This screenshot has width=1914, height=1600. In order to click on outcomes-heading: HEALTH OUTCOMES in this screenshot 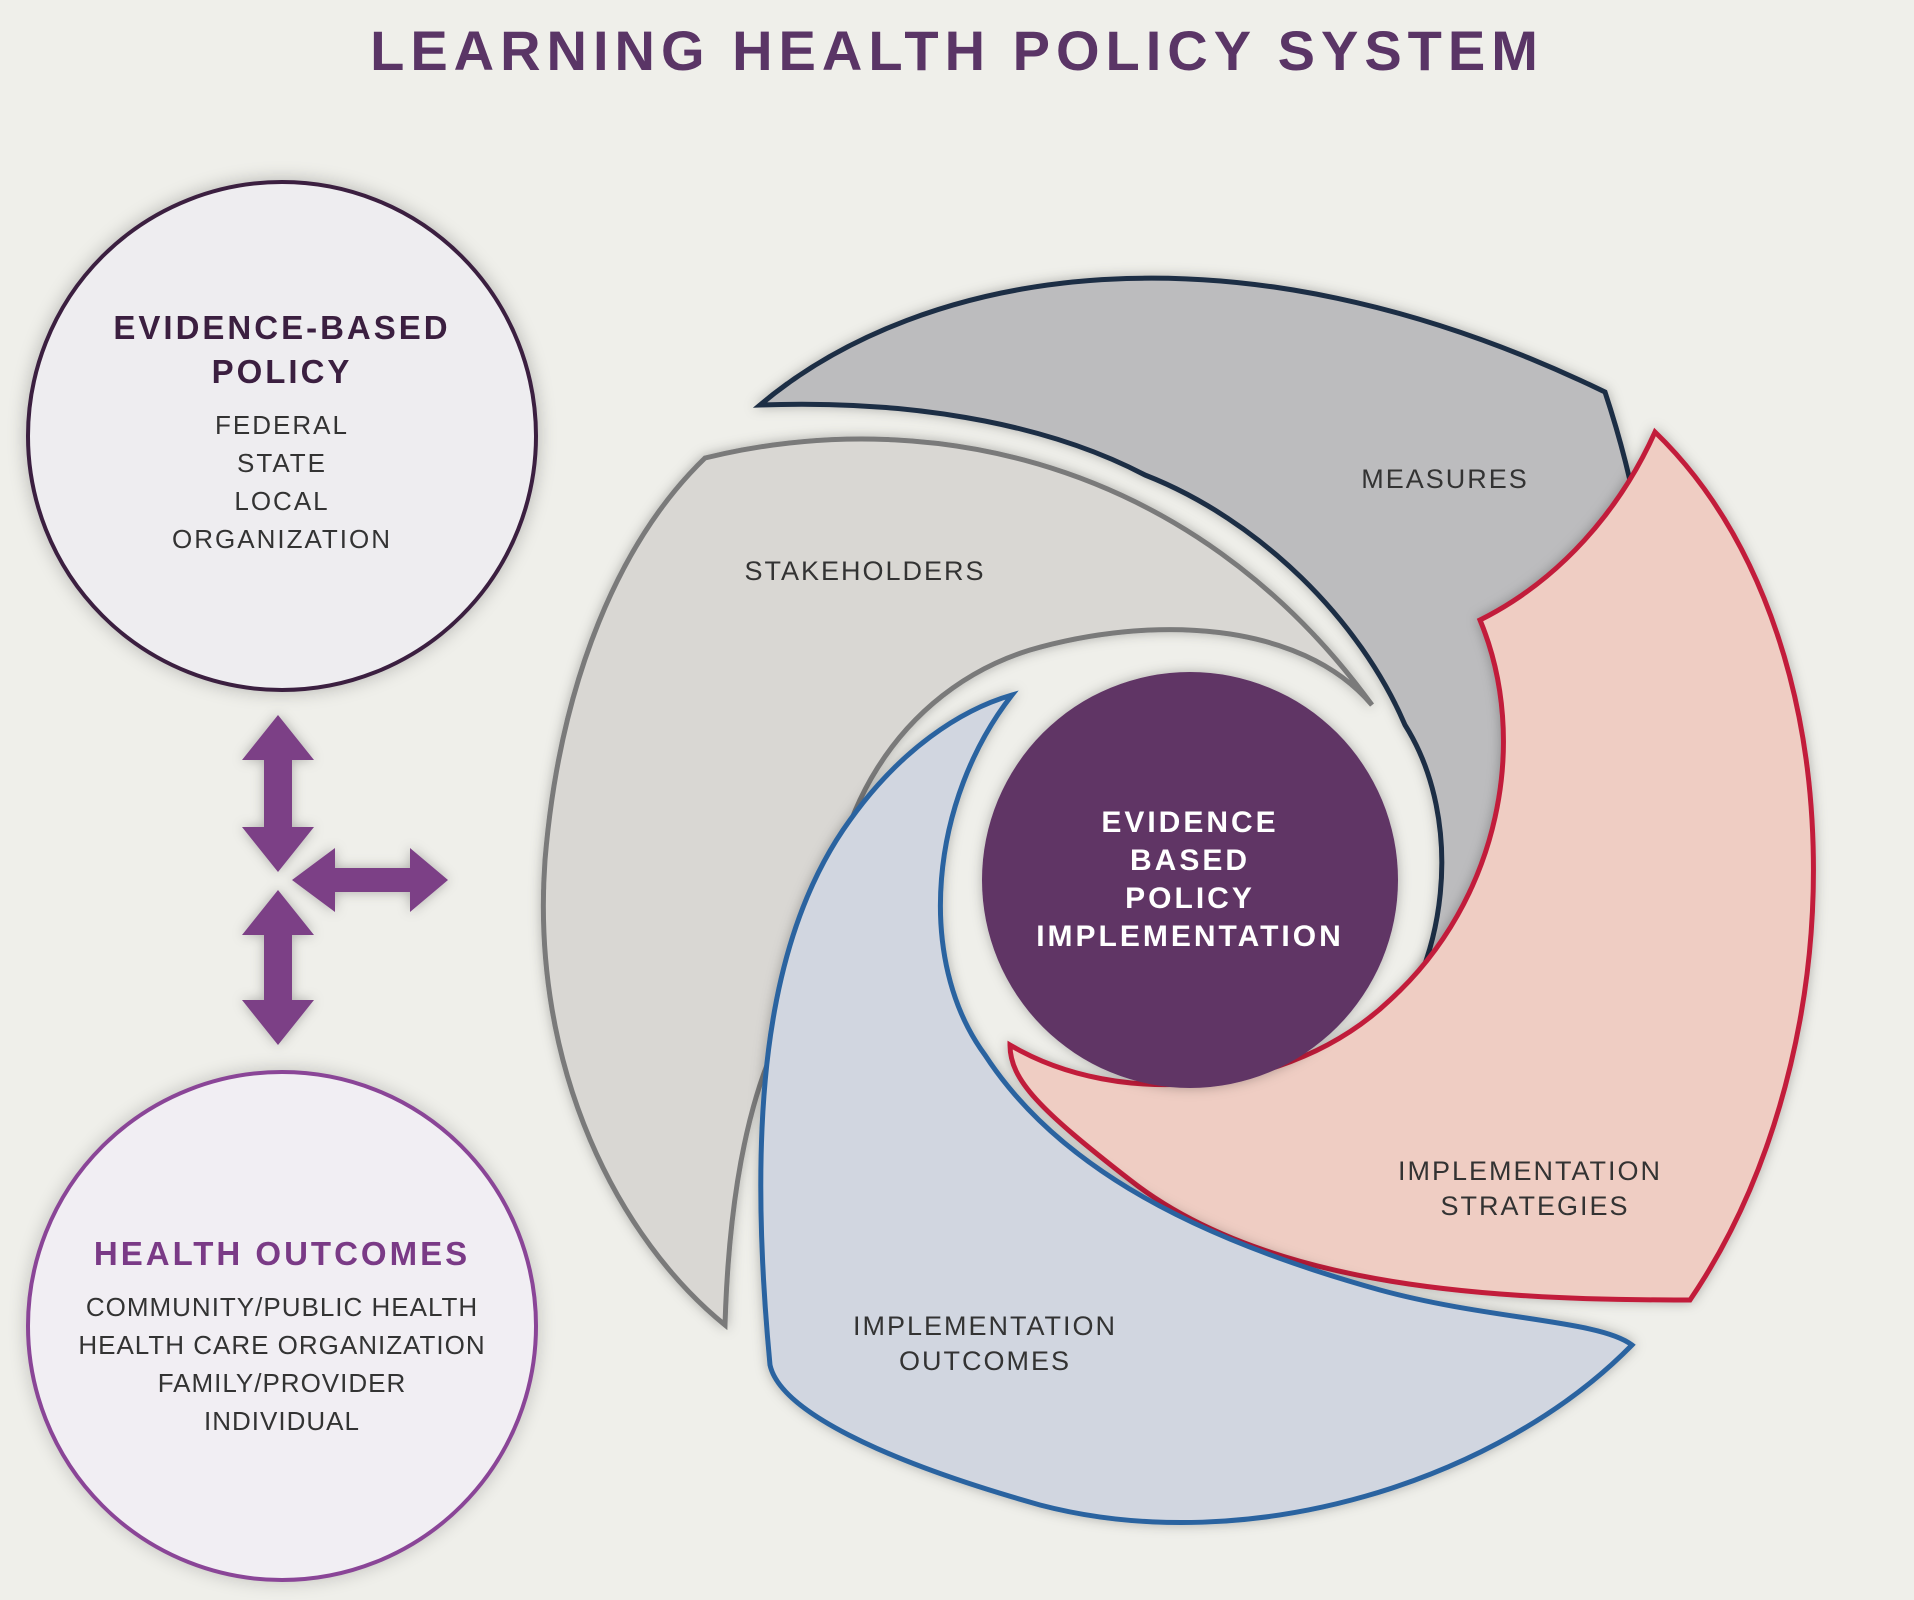, I will do `click(282, 1253)`.